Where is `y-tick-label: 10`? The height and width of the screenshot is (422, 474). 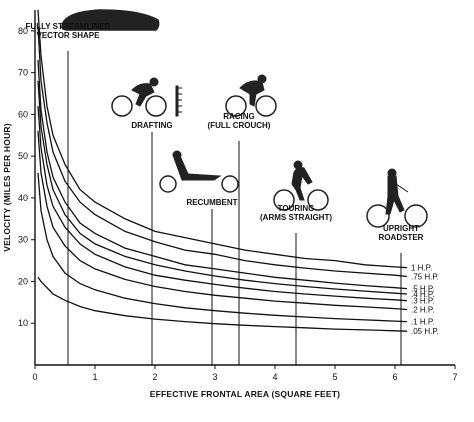
y-tick-label: 10 is located at coordinates (23, 323).